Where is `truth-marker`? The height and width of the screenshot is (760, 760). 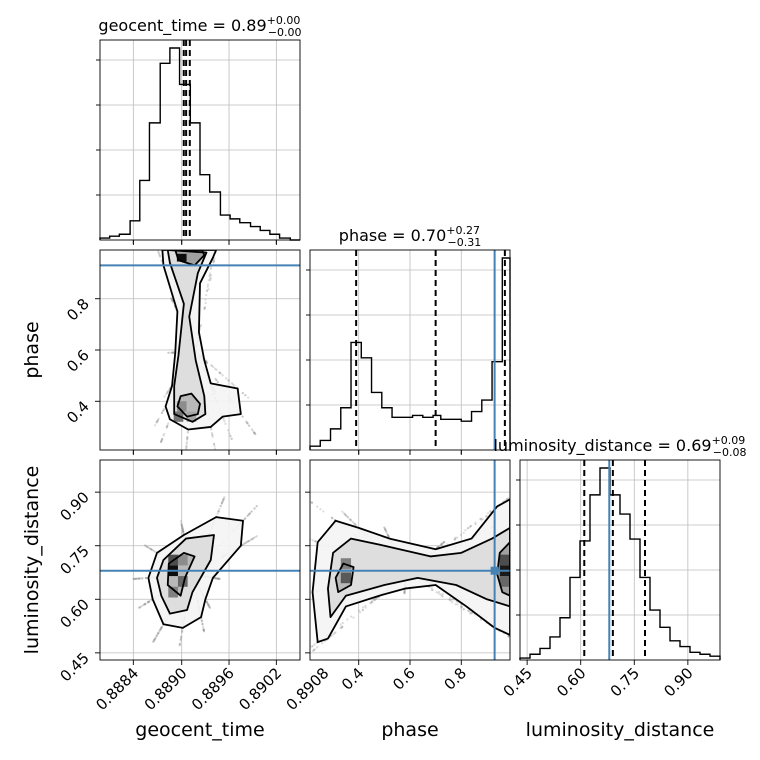
truth-marker is located at coordinates (494, 570).